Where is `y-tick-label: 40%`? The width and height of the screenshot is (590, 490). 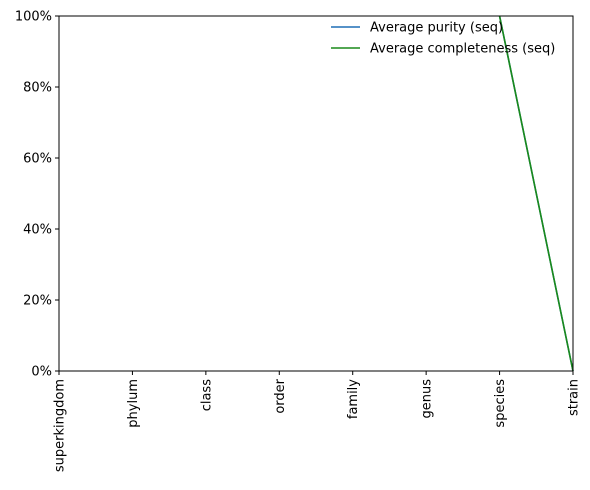
y-tick-label: 40% is located at coordinates (37, 230).